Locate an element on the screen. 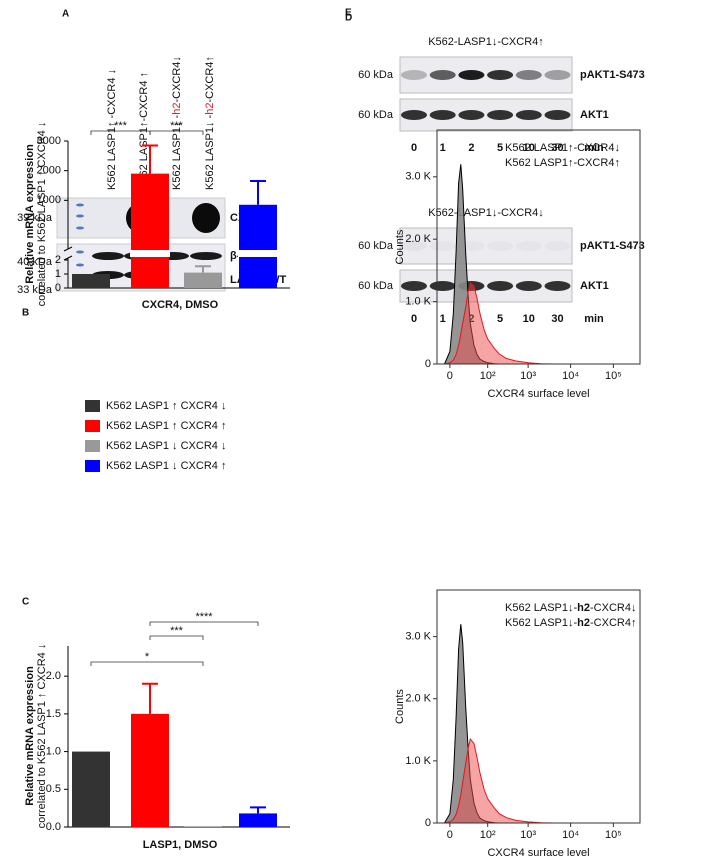 The width and height of the screenshot is (709, 857). legend-label: K562 LASP1 ↓ CXCR4 ↑ is located at coordinates (166, 466).